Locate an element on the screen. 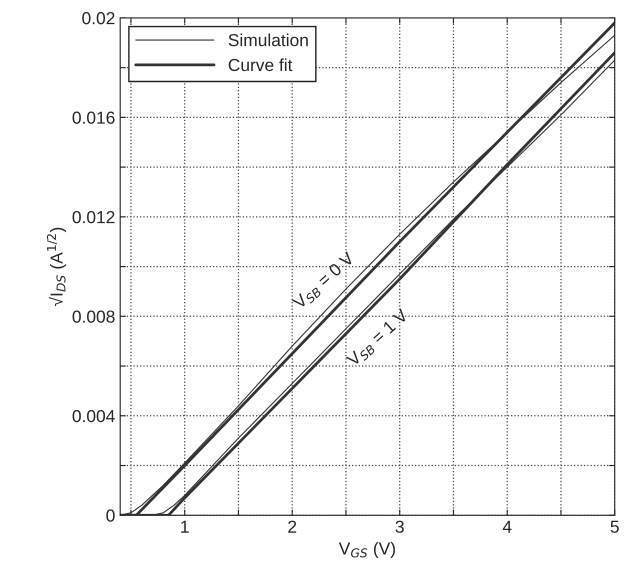 Image resolution: width=626 pixels, height=577 pixels. legend-label: Curve fit is located at coordinates (260, 65).